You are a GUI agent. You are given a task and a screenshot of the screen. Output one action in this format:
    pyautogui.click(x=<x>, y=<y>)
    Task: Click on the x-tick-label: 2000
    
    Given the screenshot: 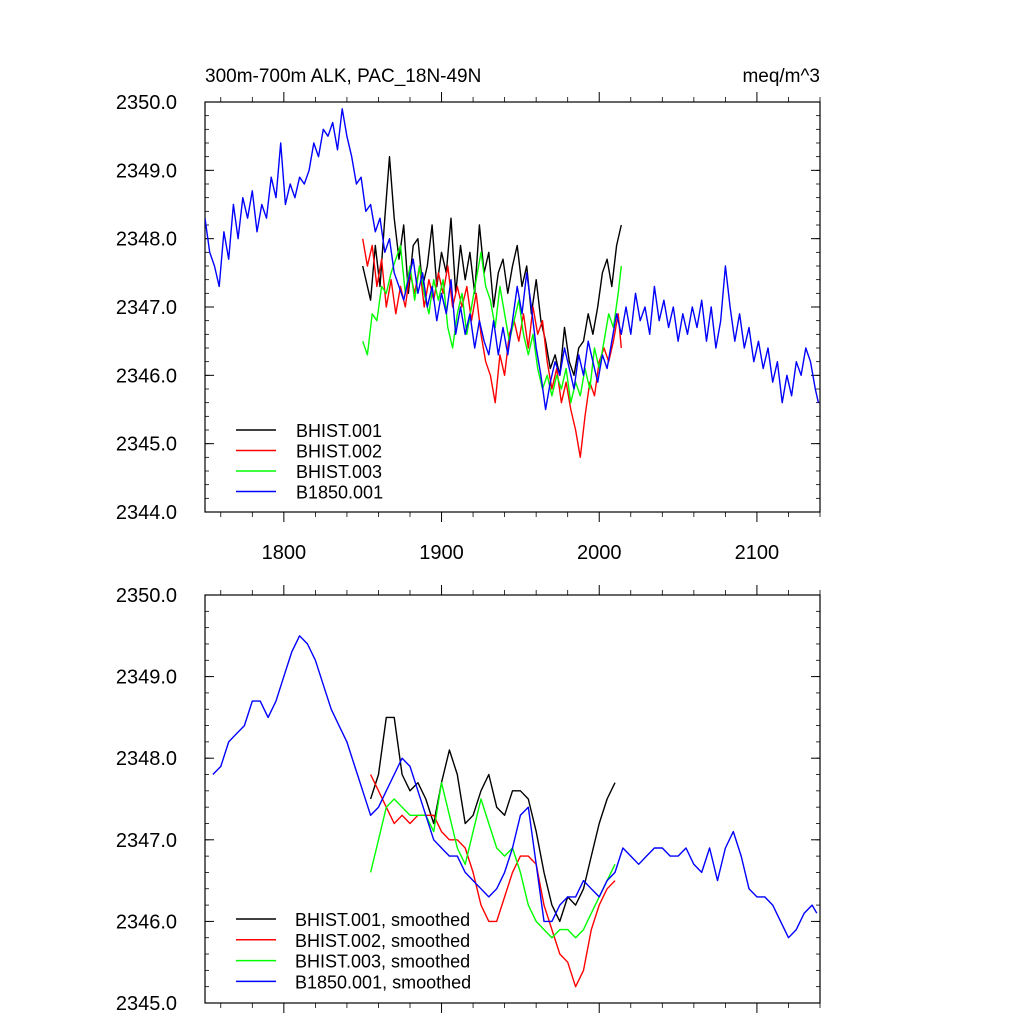 What is the action you would take?
    pyautogui.click(x=599, y=553)
    